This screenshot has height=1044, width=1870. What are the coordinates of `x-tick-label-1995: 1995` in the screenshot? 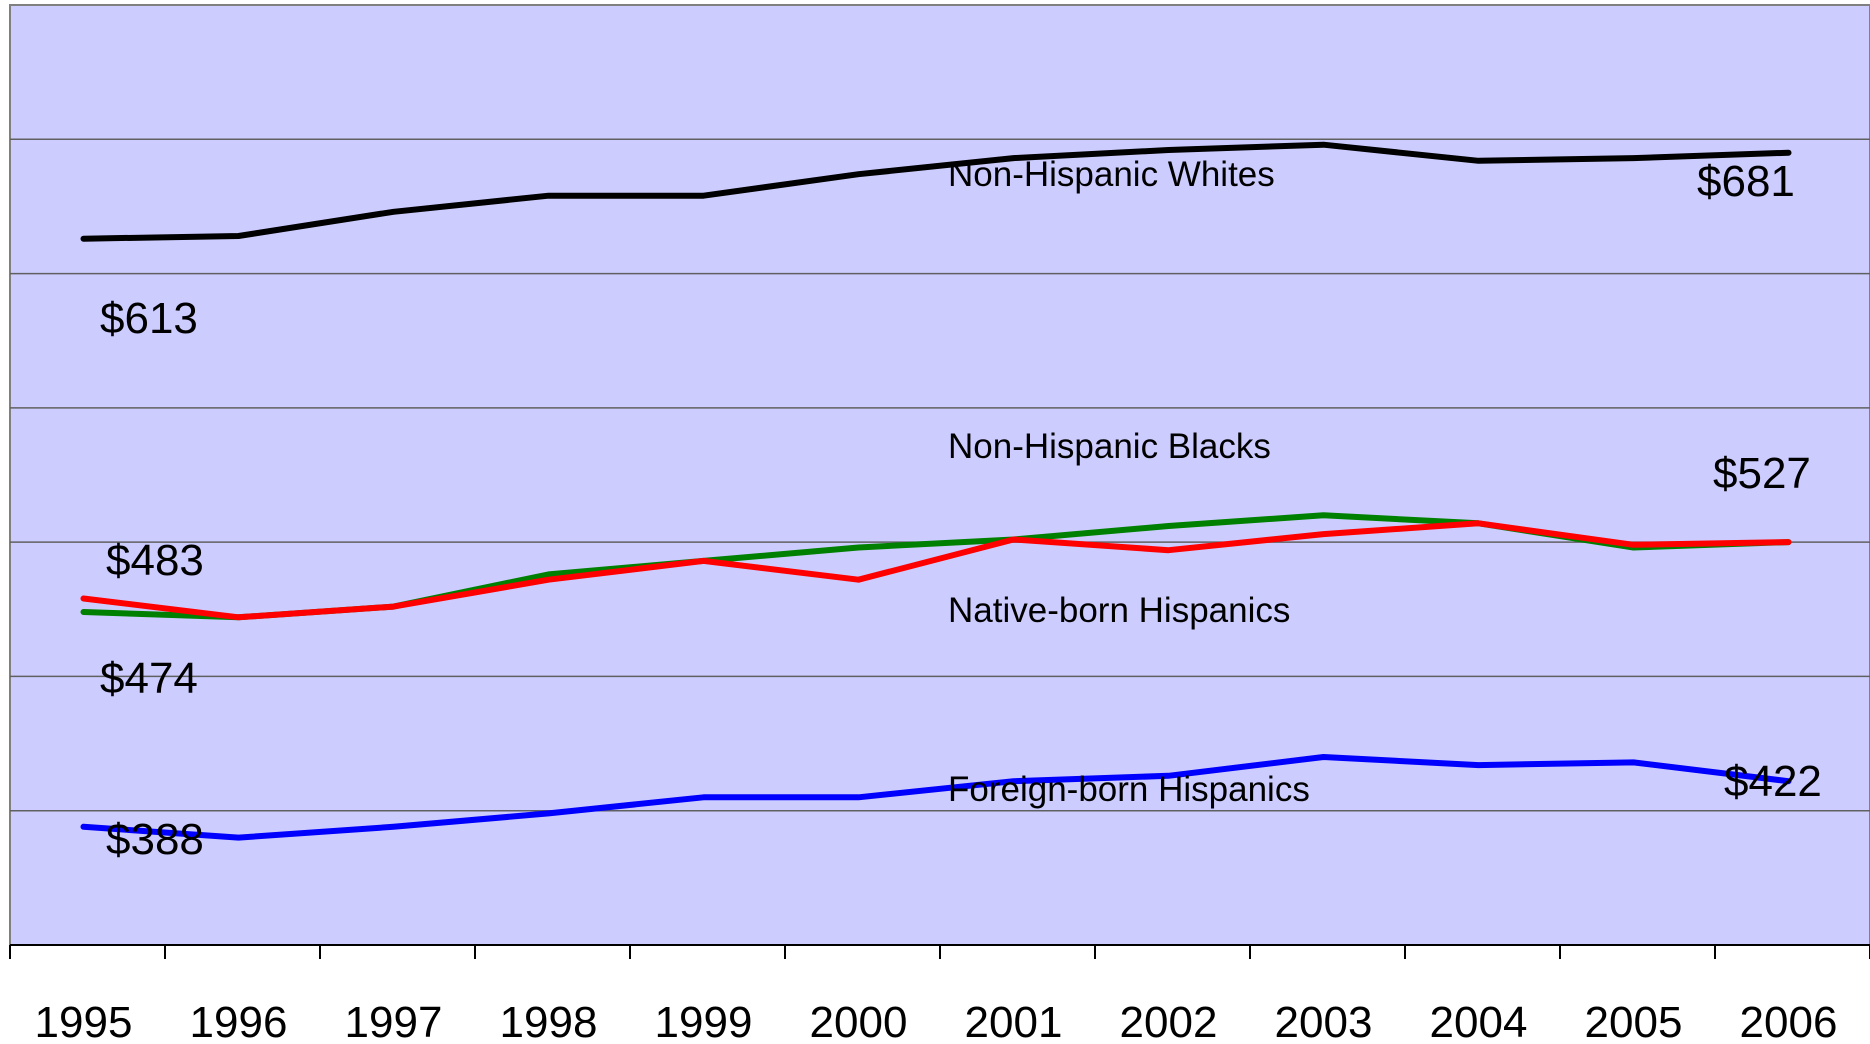 It's located at (84, 1021).